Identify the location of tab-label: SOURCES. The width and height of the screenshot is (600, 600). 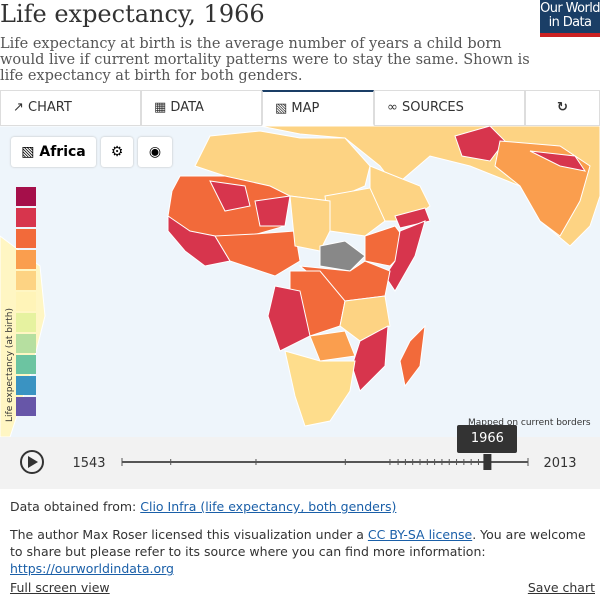
(432, 107).